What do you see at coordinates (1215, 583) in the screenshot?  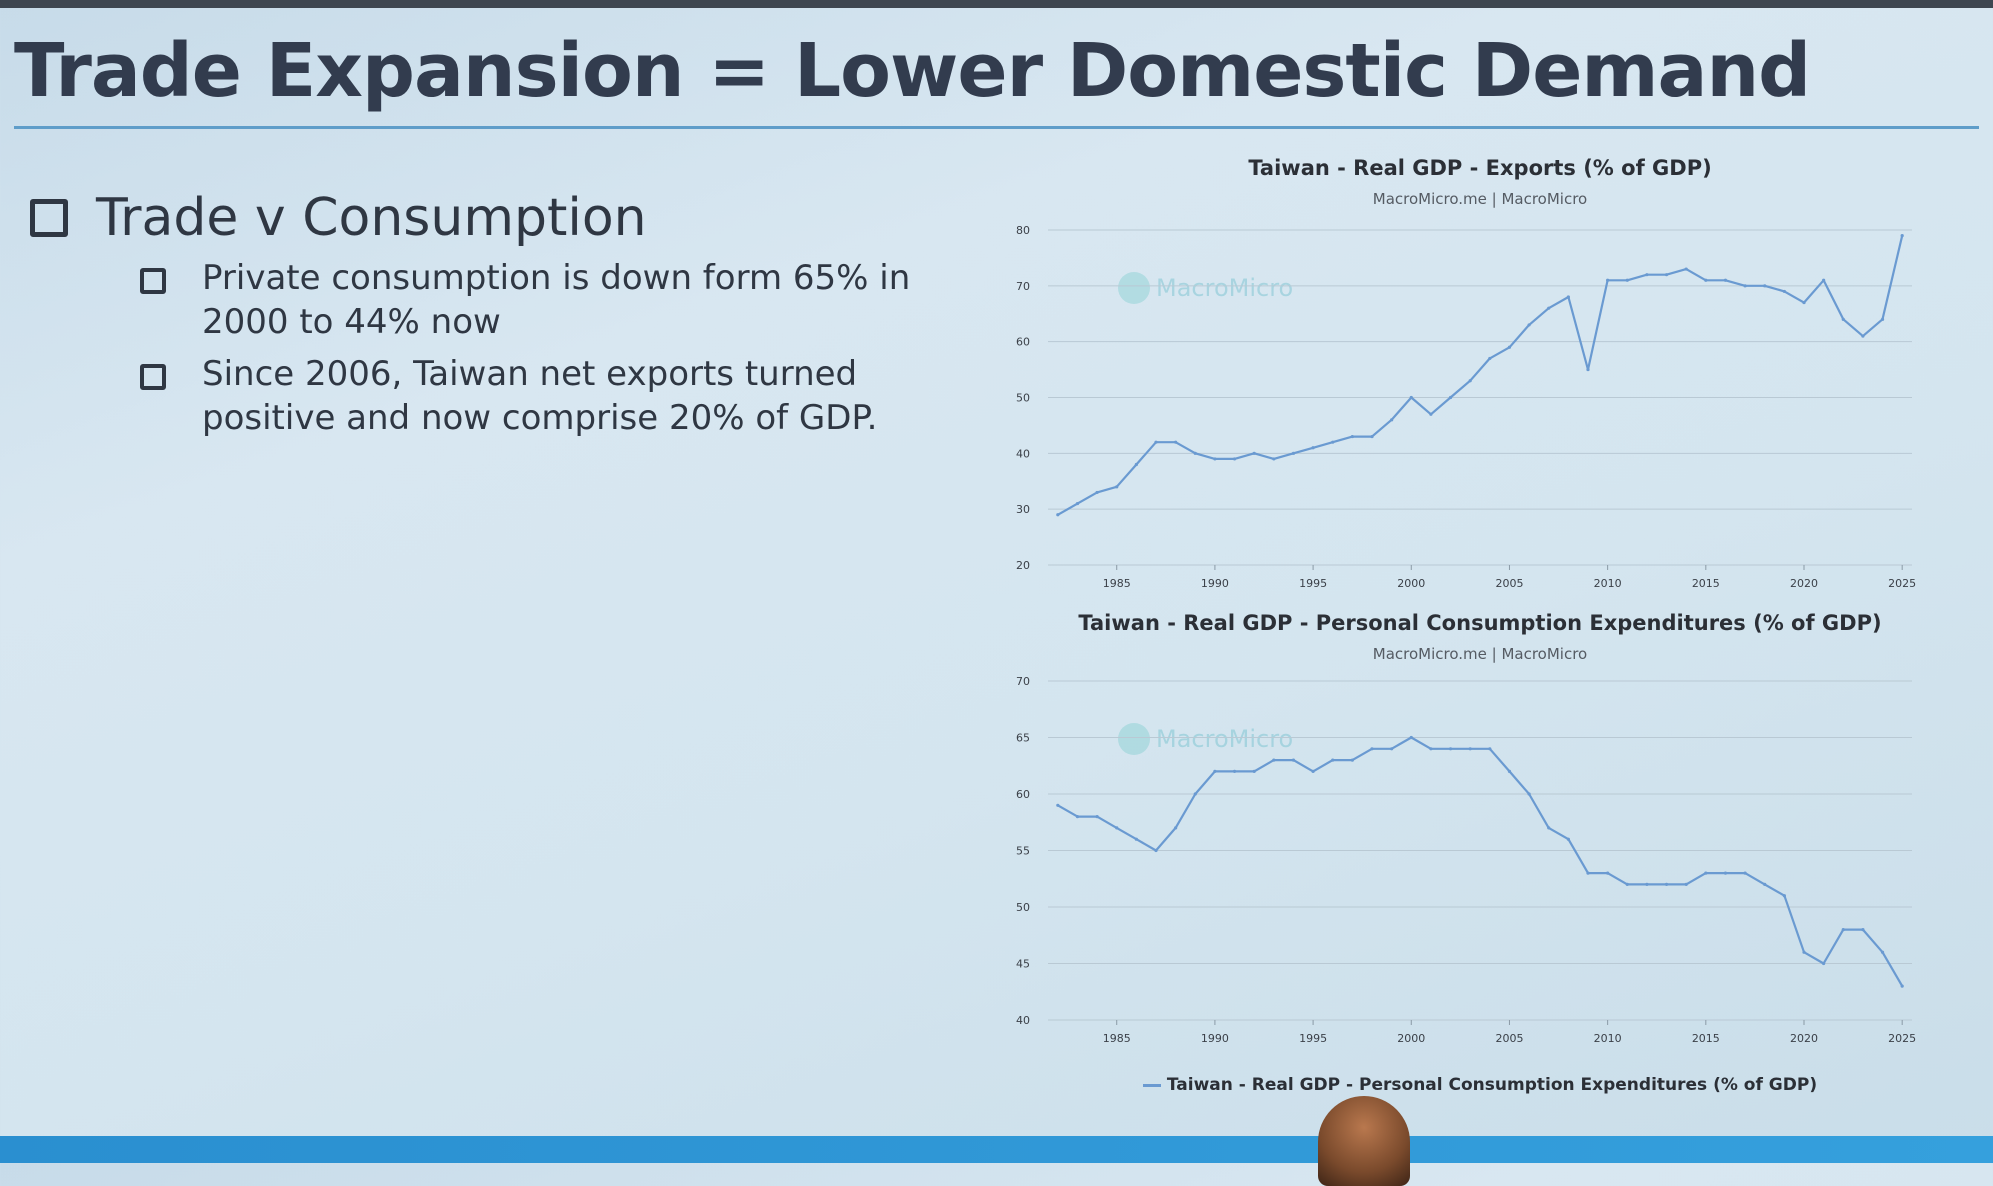 I see `x-tick-label: 1990` at bounding box center [1215, 583].